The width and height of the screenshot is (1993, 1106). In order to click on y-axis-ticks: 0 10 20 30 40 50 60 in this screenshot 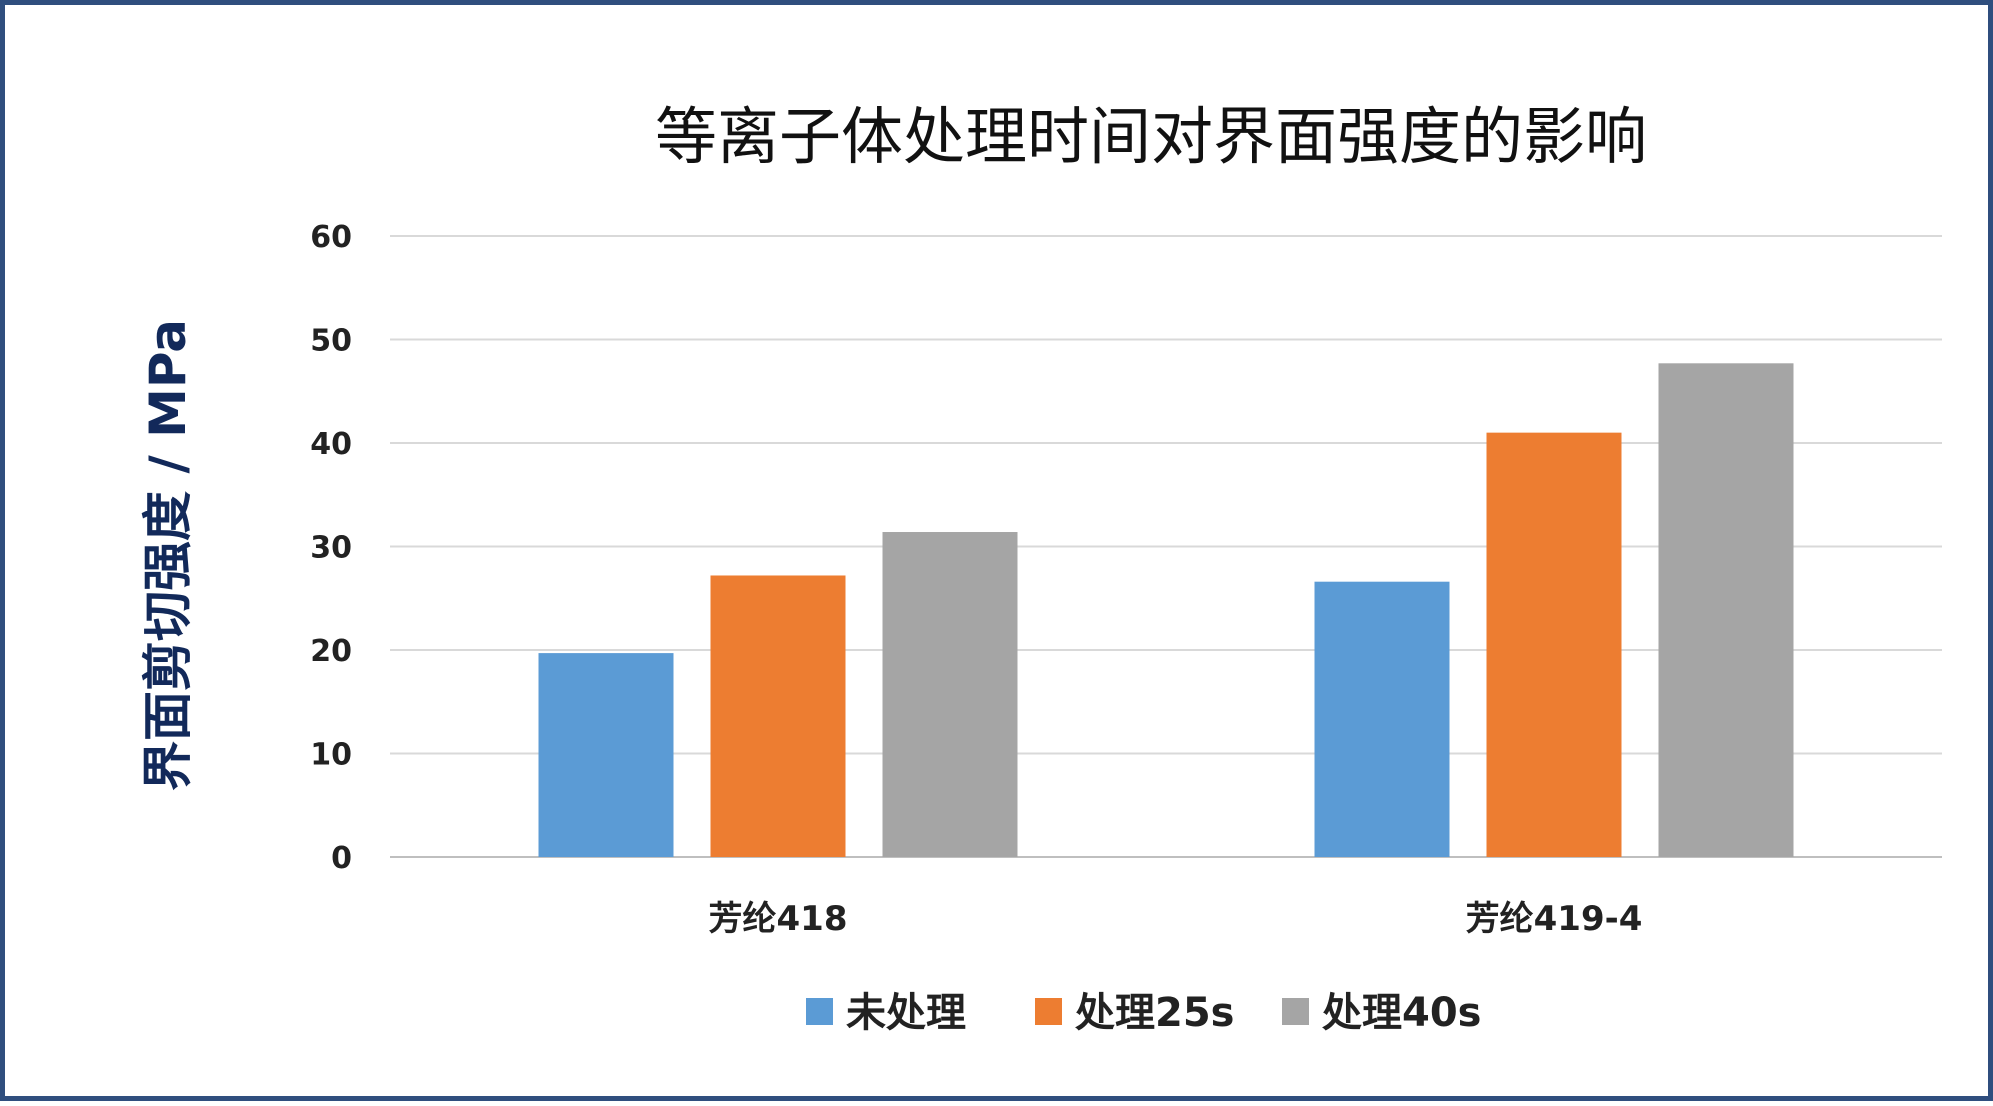, I will do `click(331, 548)`.